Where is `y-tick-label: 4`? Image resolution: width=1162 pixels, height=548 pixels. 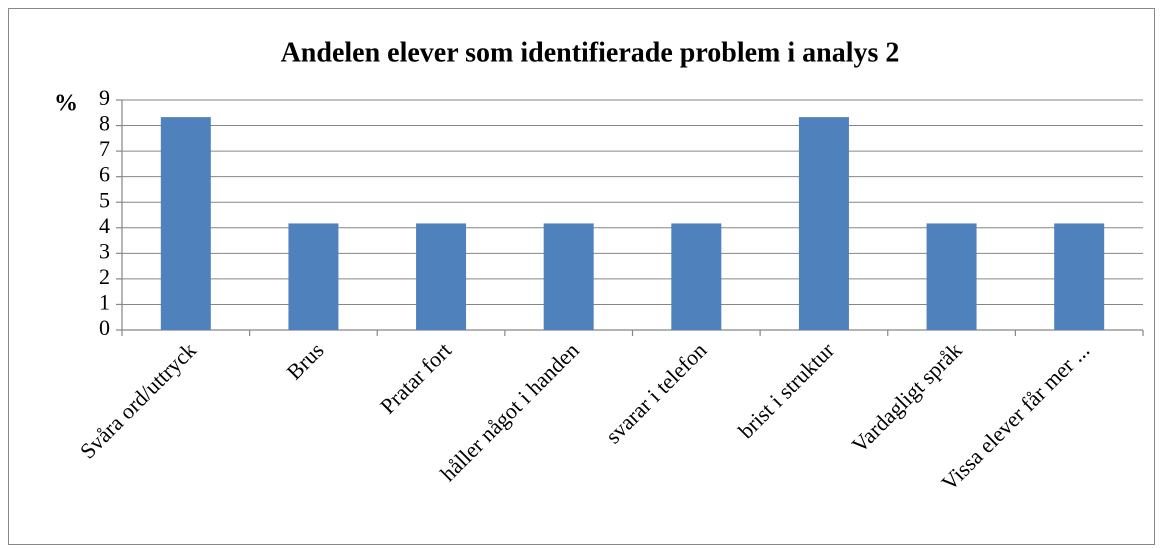
y-tick-label: 4 is located at coordinates (104, 225).